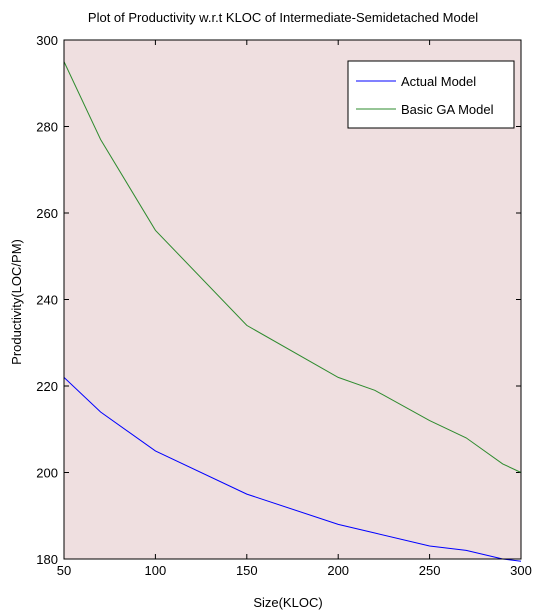 This screenshot has width=536, height=615. What do you see at coordinates (47, 40) in the screenshot?
I see `y-tick-label: 300` at bounding box center [47, 40].